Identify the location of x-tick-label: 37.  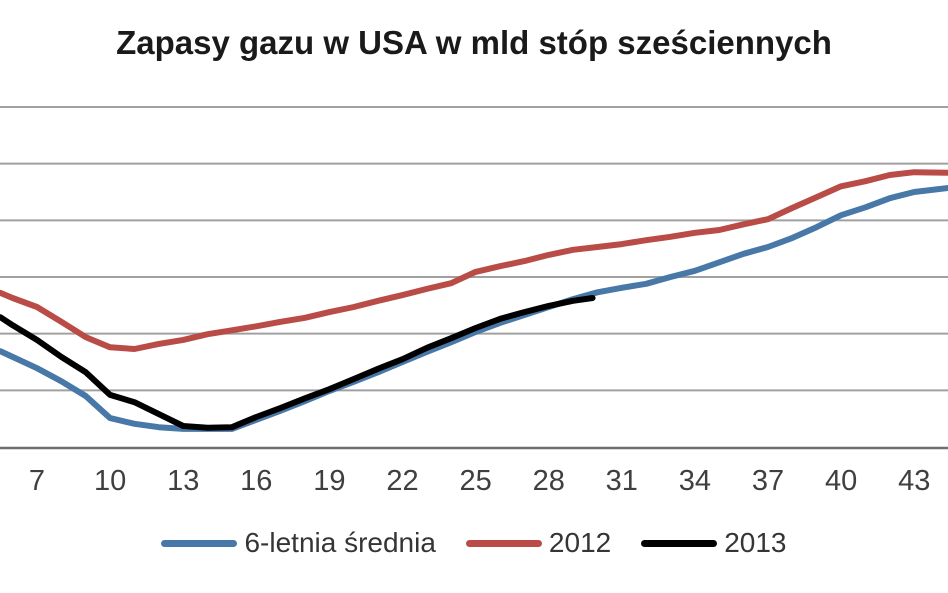
(768, 481).